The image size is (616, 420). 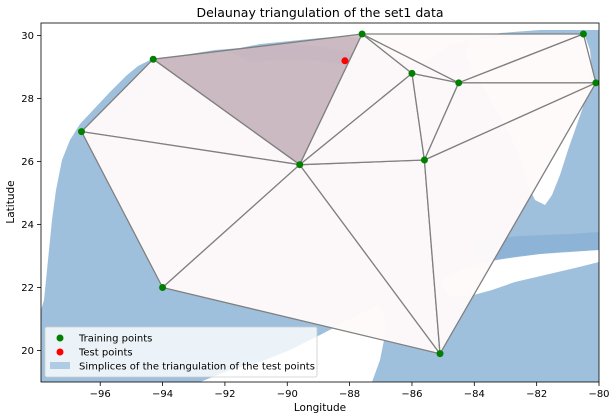 I want to click on x-axis-label: Longitude, so click(x=320, y=408).